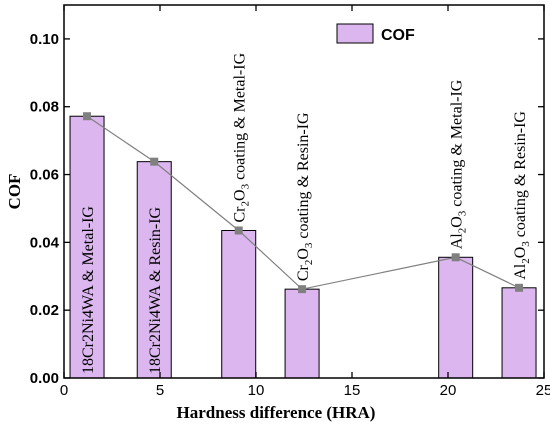 The image size is (550, 428). Describe the element at coordinates (276, 412) in the screenshot. I see `x-axis-label: Hardness difference (HRA)` at that location.